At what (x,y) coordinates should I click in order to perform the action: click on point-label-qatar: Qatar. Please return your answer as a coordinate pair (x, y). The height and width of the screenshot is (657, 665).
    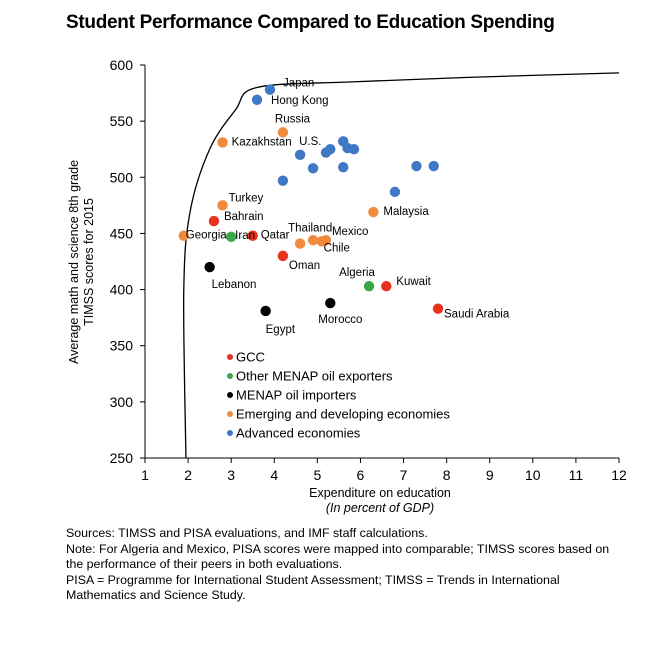
    Looking at the image, I should click on (275, 236).